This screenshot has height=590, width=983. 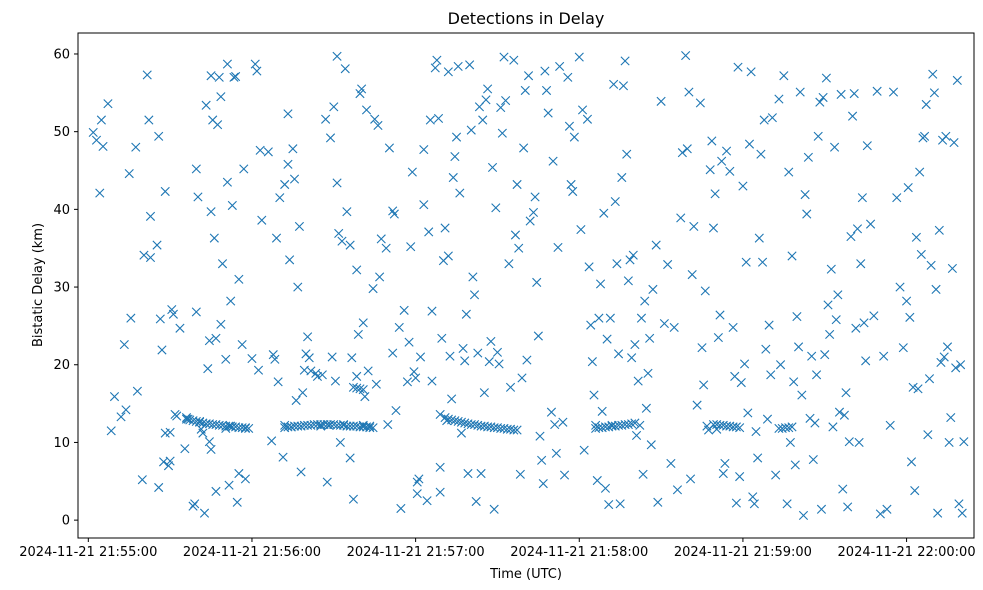 I want to click on x-axis-label: Time (UTC), so click(x=525, y=574).